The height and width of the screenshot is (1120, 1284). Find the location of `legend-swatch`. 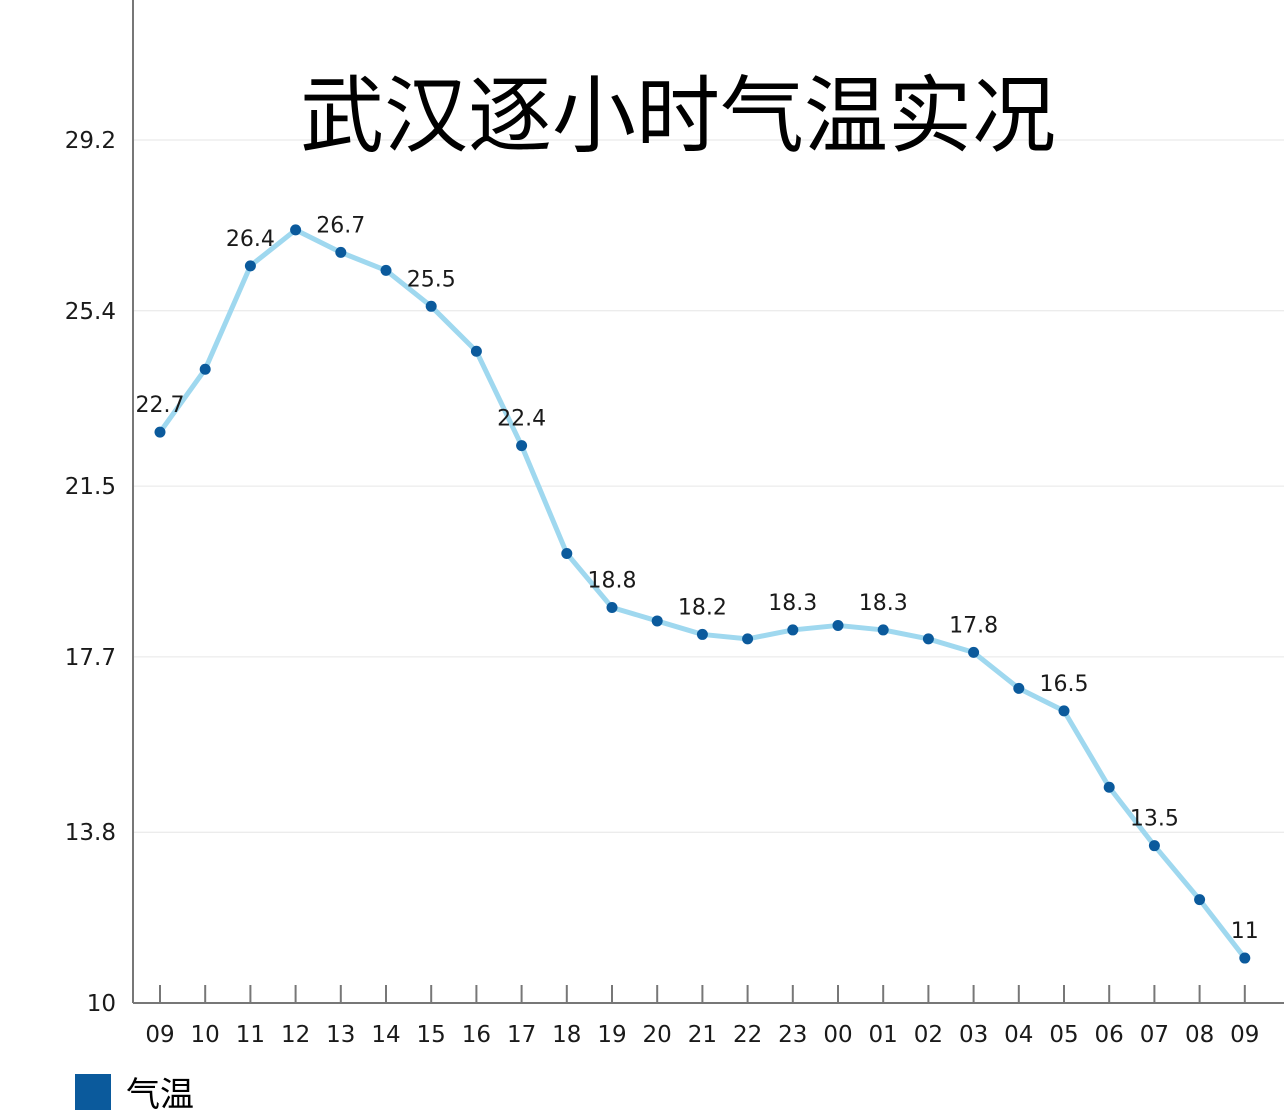

legend-swatch is located at coordinates (93, 1092).